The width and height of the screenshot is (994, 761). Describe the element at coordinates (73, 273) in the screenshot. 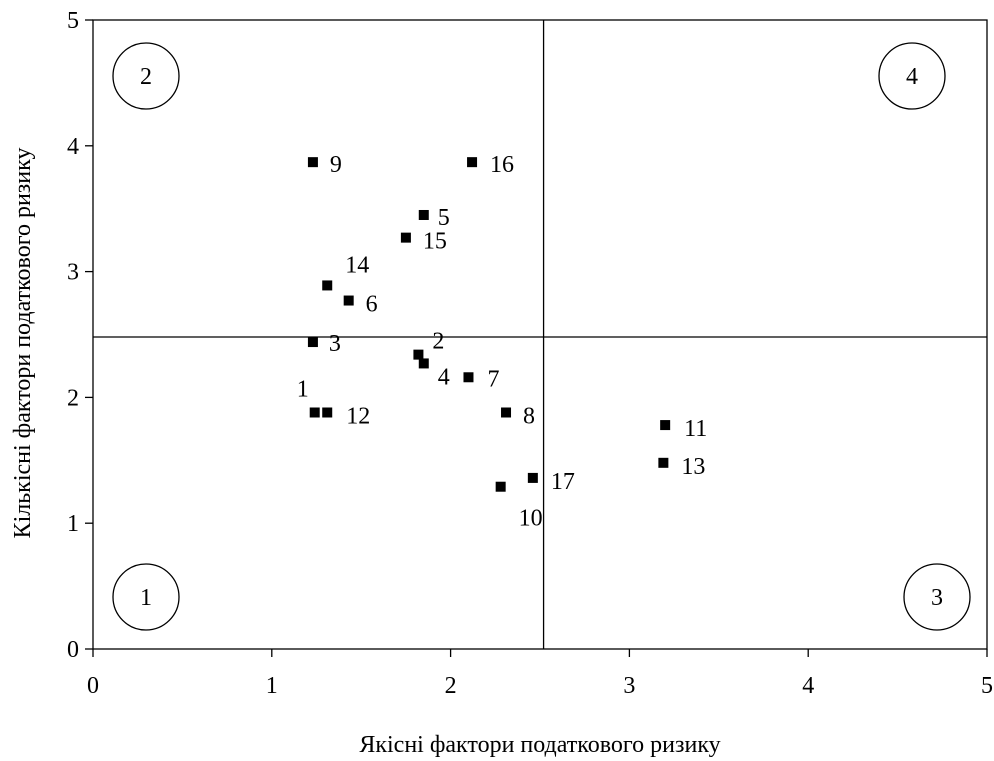

I see `y-tick-label: 3` at that location.